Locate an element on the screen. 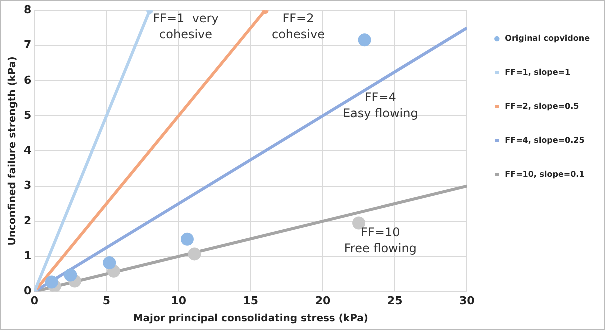 The width and height of the screenshot is (605, 330). legend-label: FF=2, slope=0.5 is located at coordinates (542, 107).